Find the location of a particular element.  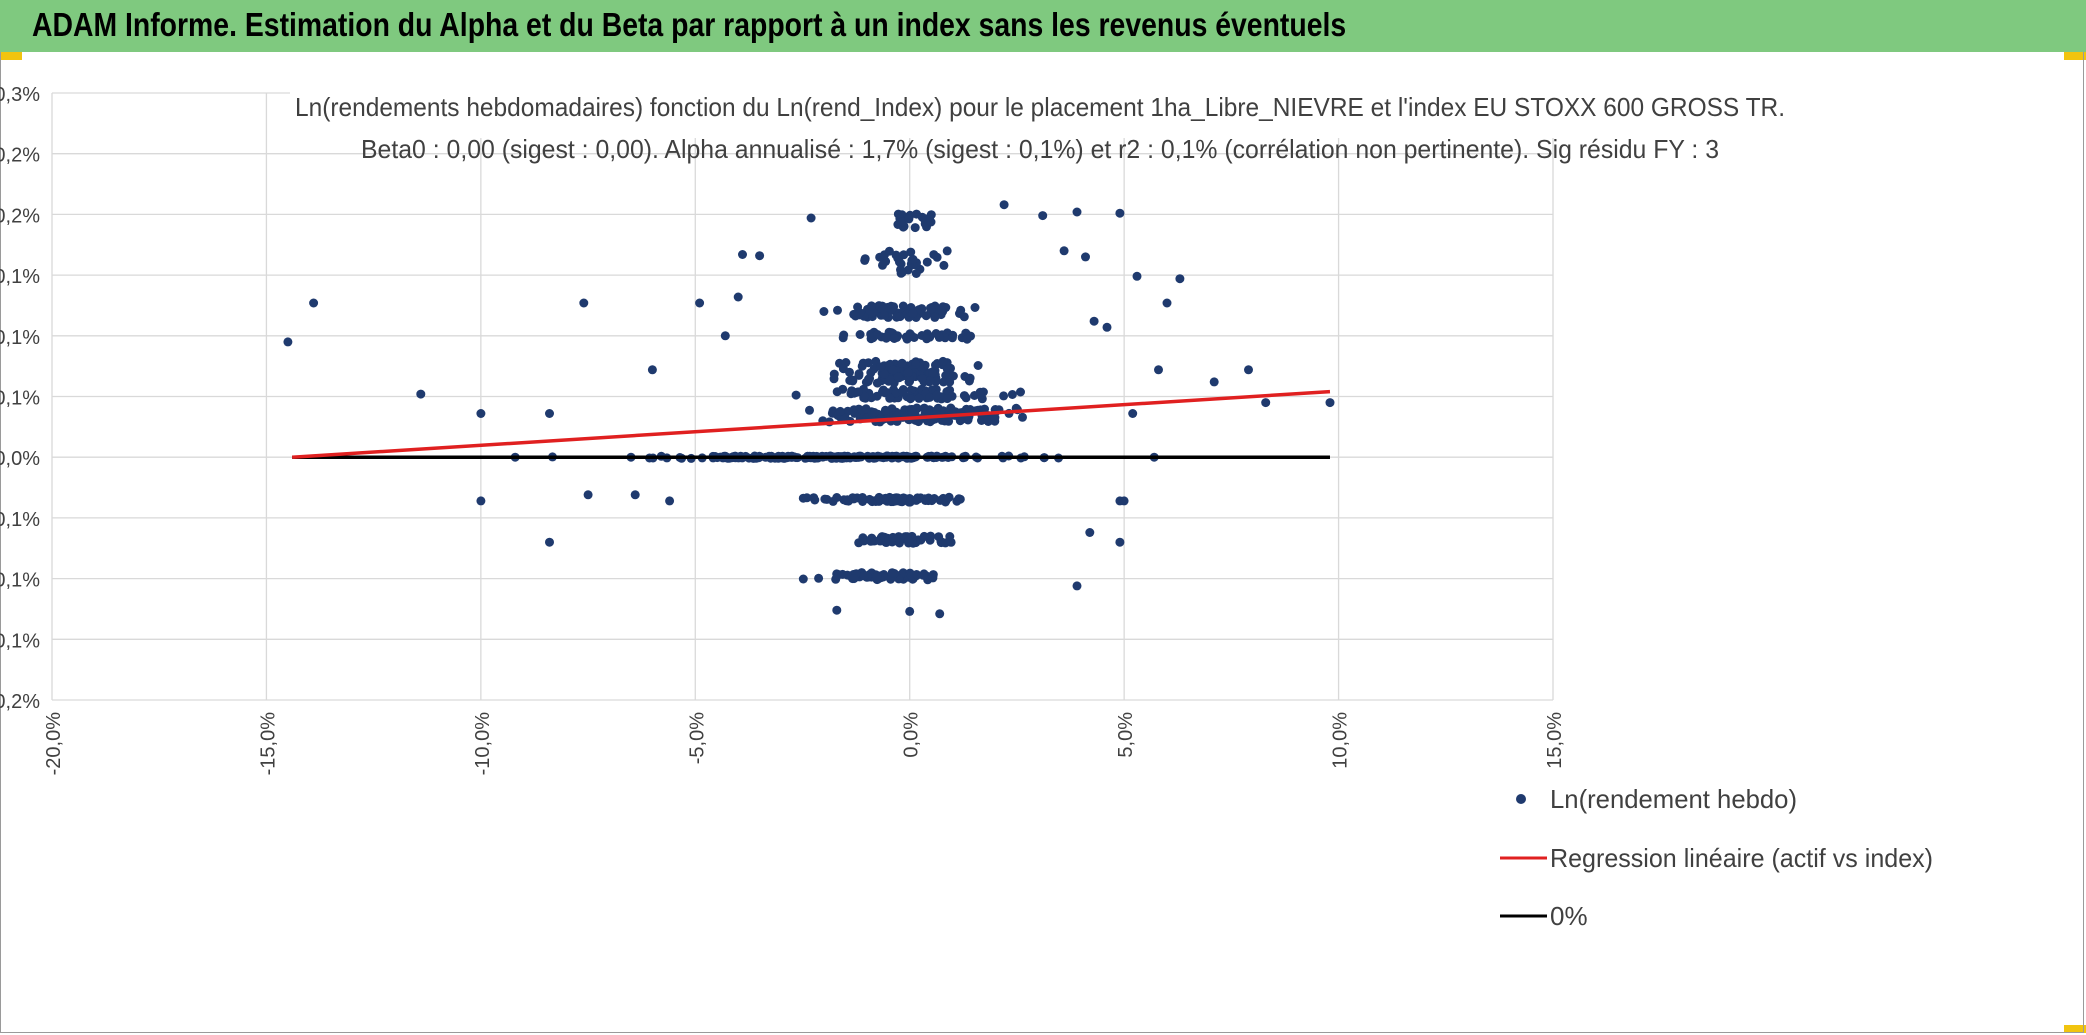

x-tick-label: -10,0% is located at coordinates (483, 744).